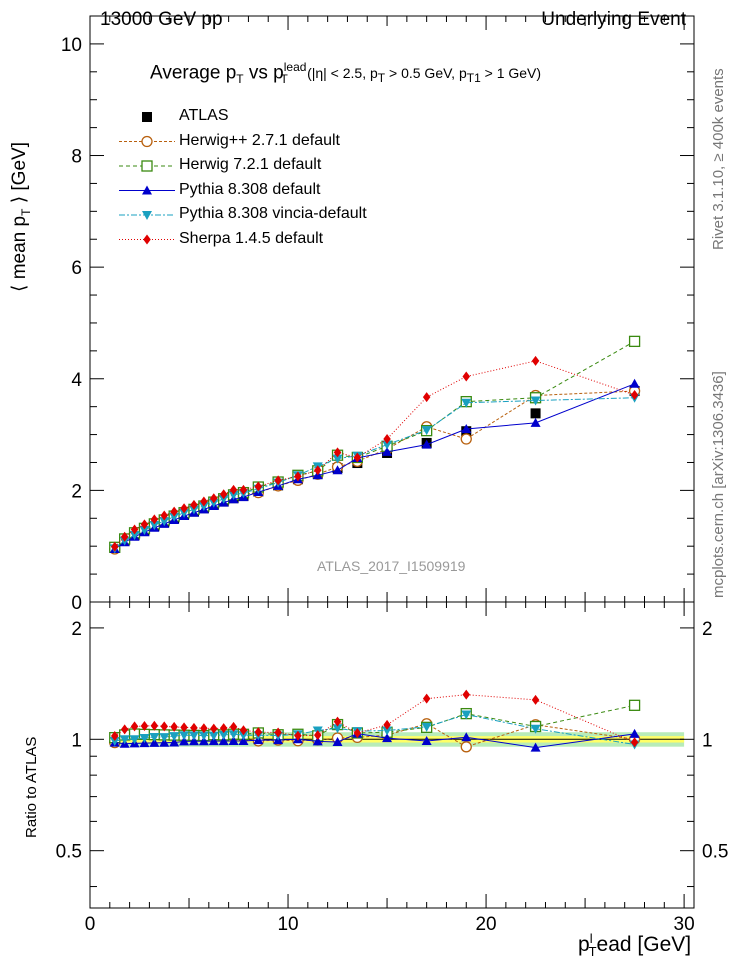 The width and height of the screenshot is (746, 972). What do you see at coordinates (19, 253) in the screenshot?
I see `y-label-top-text: ⟨ mean p` at bounding box center [19, 253].